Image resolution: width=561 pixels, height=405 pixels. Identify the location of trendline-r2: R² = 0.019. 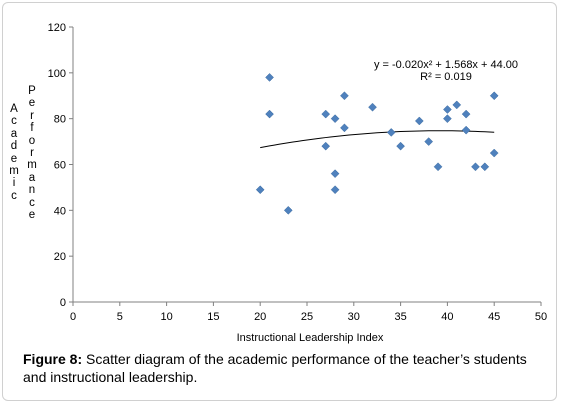
(446, 77).